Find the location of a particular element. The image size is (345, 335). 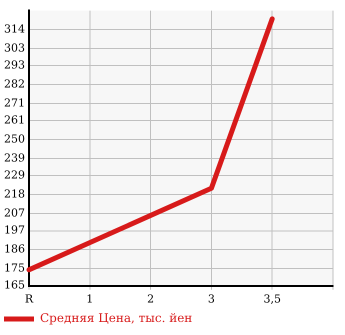

y-tick-label: 239 is located at coordinates (14, 157).